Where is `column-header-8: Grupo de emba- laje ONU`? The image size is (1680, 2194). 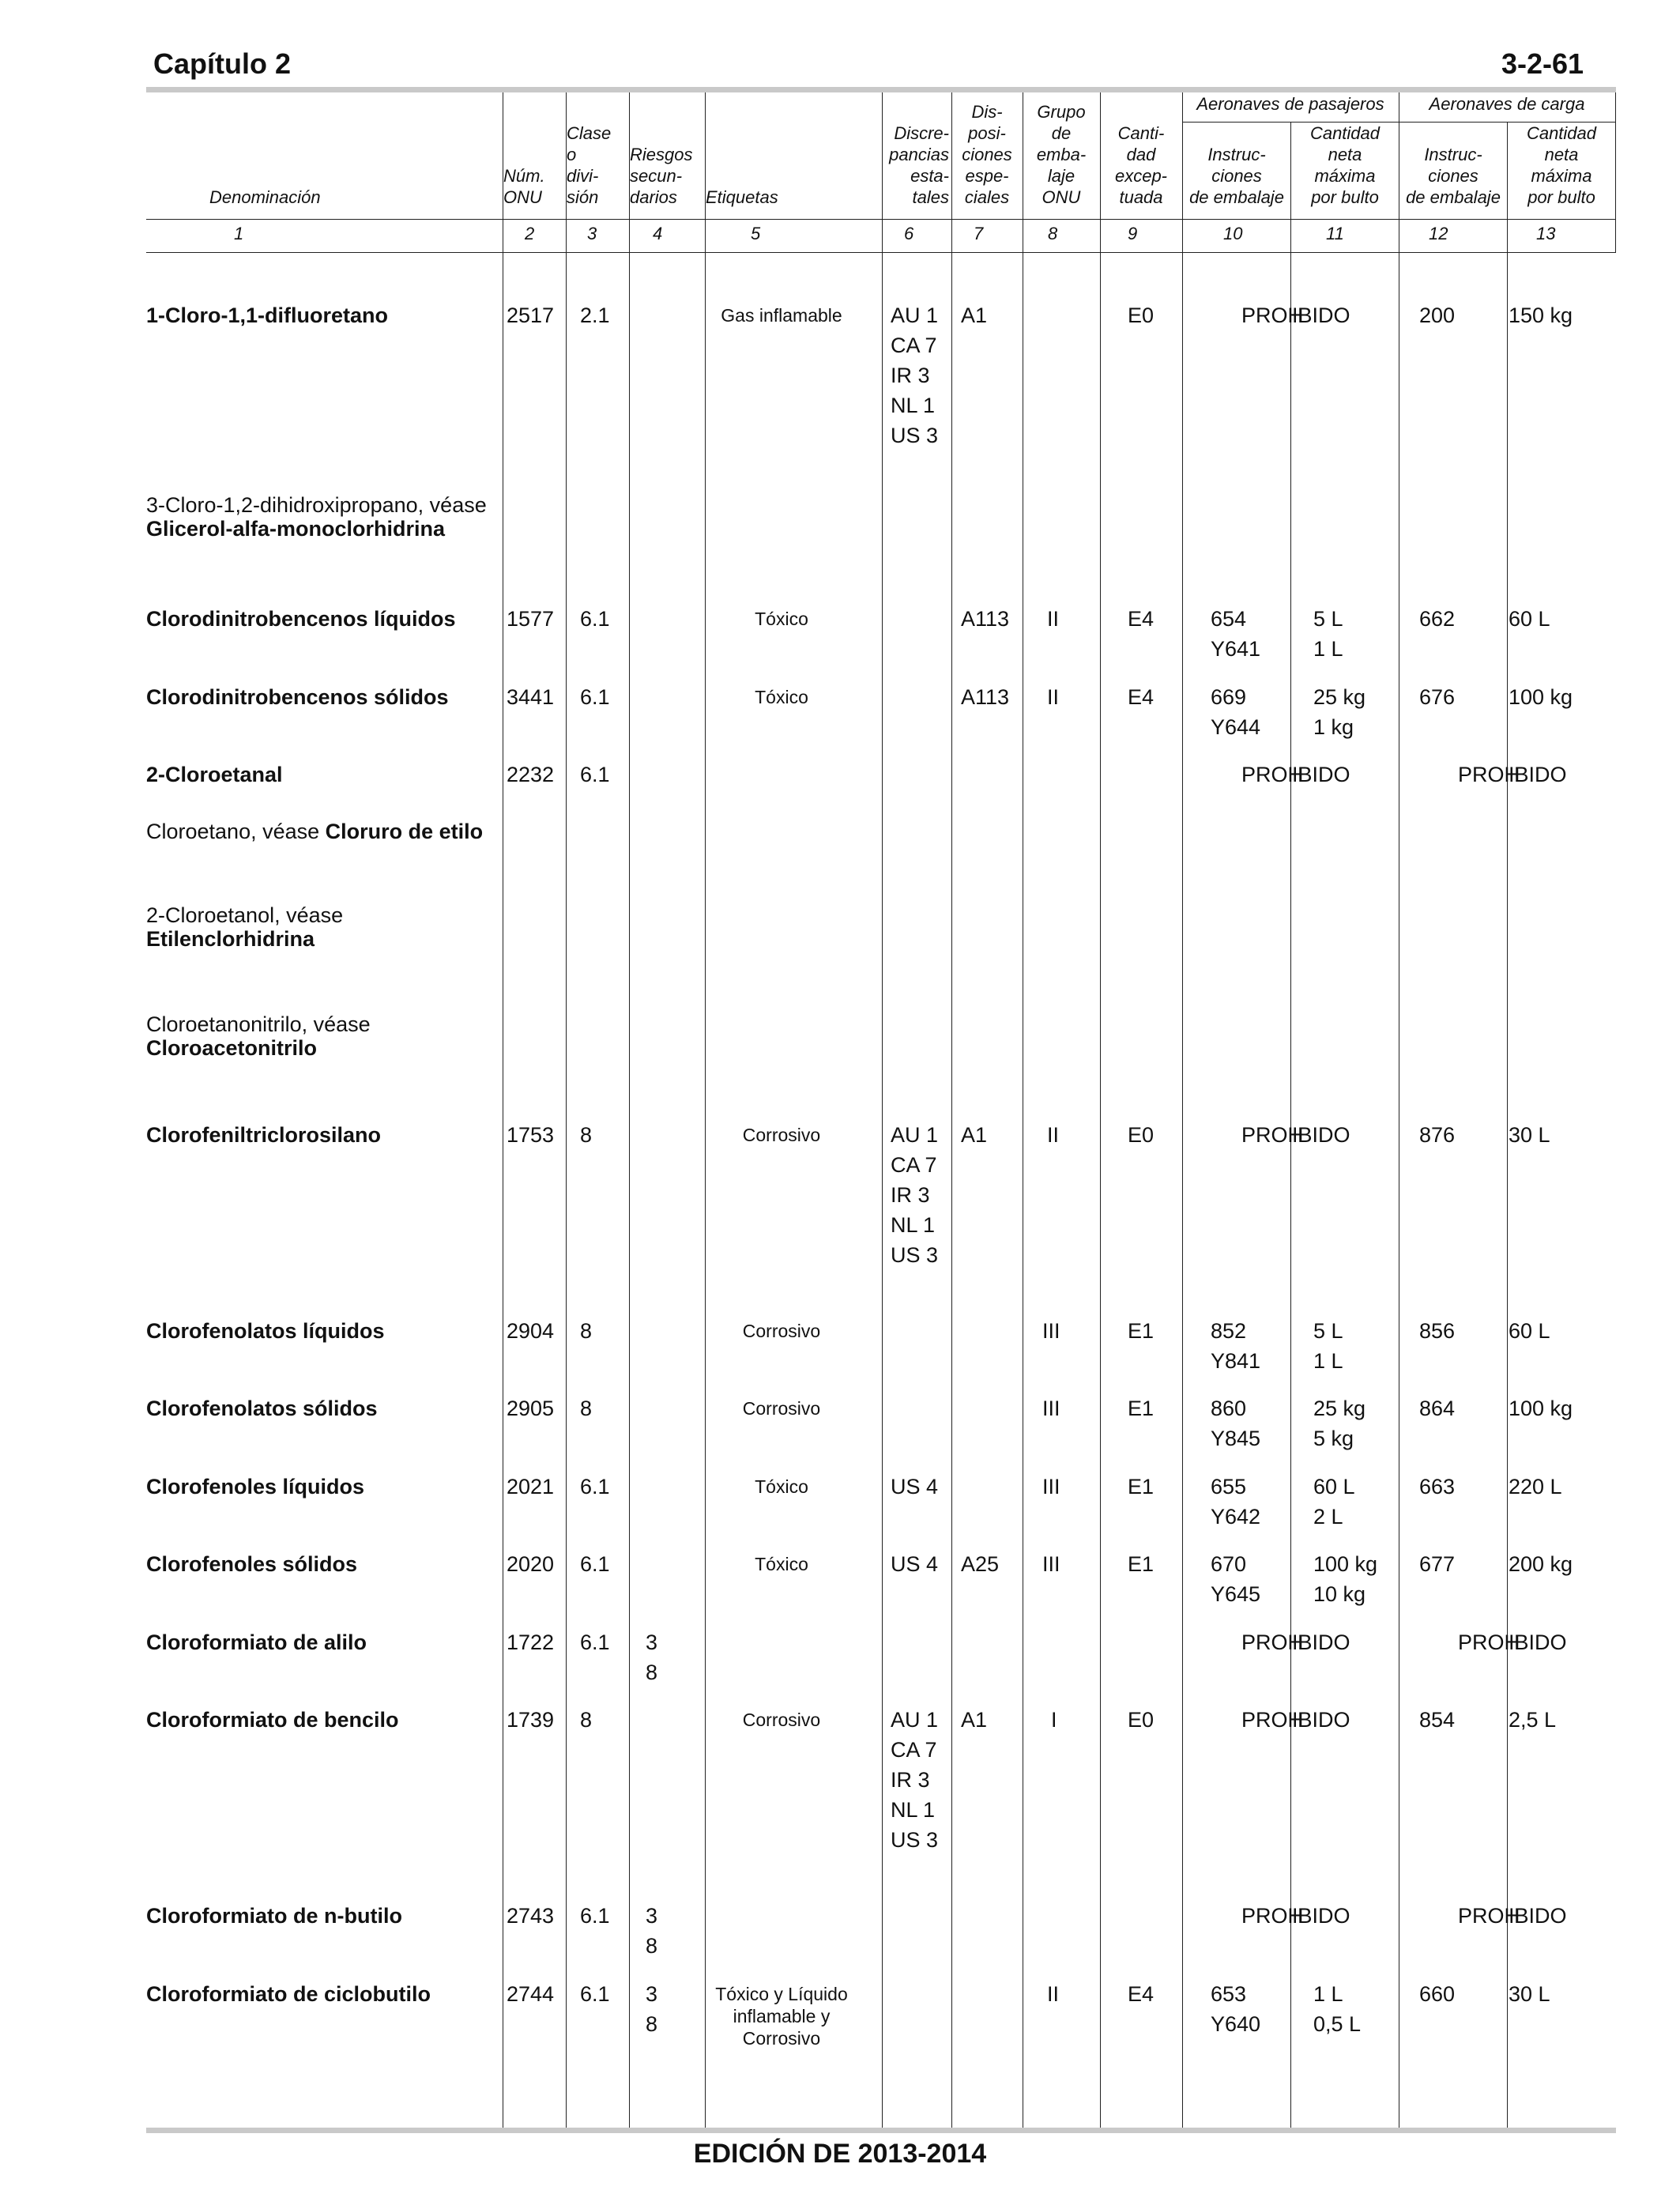
column-header-8: Grupo de emba- laje ONU is located at coordinates (1061, 154).